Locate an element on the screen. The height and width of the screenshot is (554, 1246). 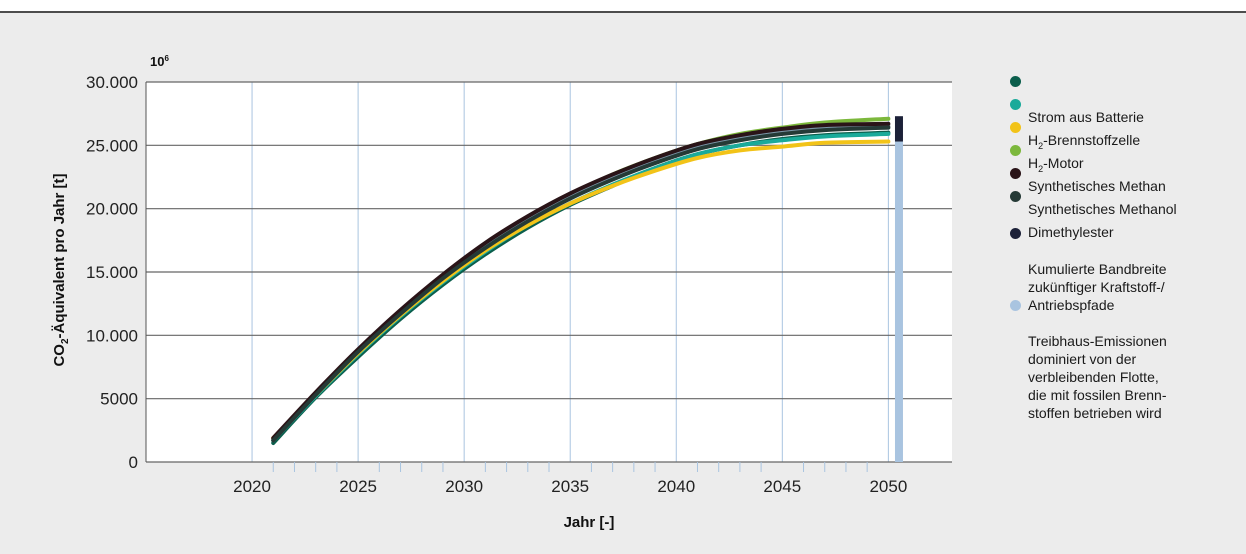
legend-label: Strom aus Batterie is located at coordinates (1086, 117).